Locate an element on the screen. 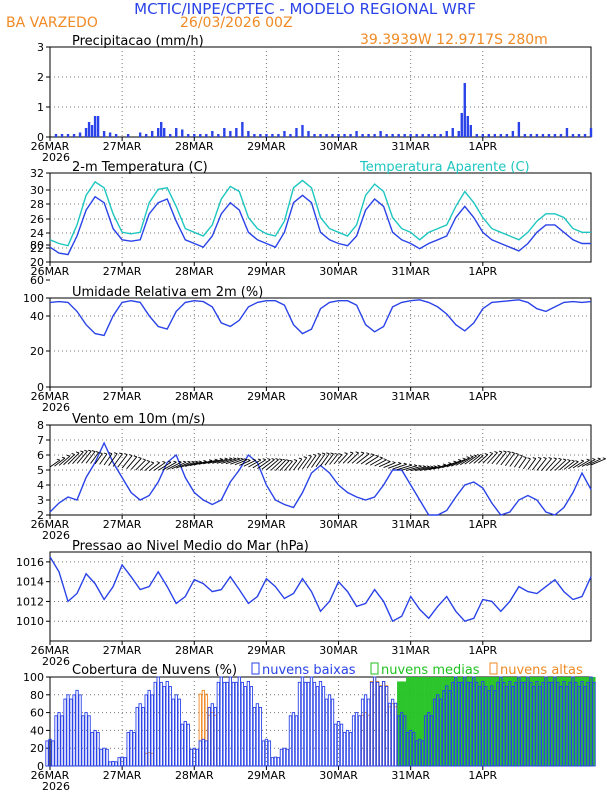 Image resolution: width=612 pixels, height=792 pixels. x-tick-label: 27MAR is located at coordinates (122, 396).